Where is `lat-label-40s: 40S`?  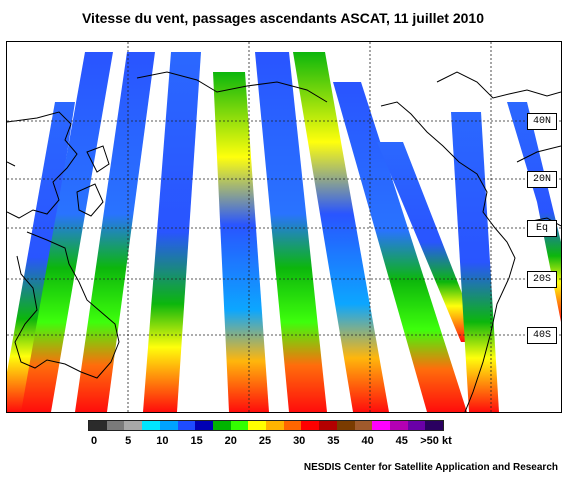 lat-label-40s: 40S is located at coordinates (542, 335).